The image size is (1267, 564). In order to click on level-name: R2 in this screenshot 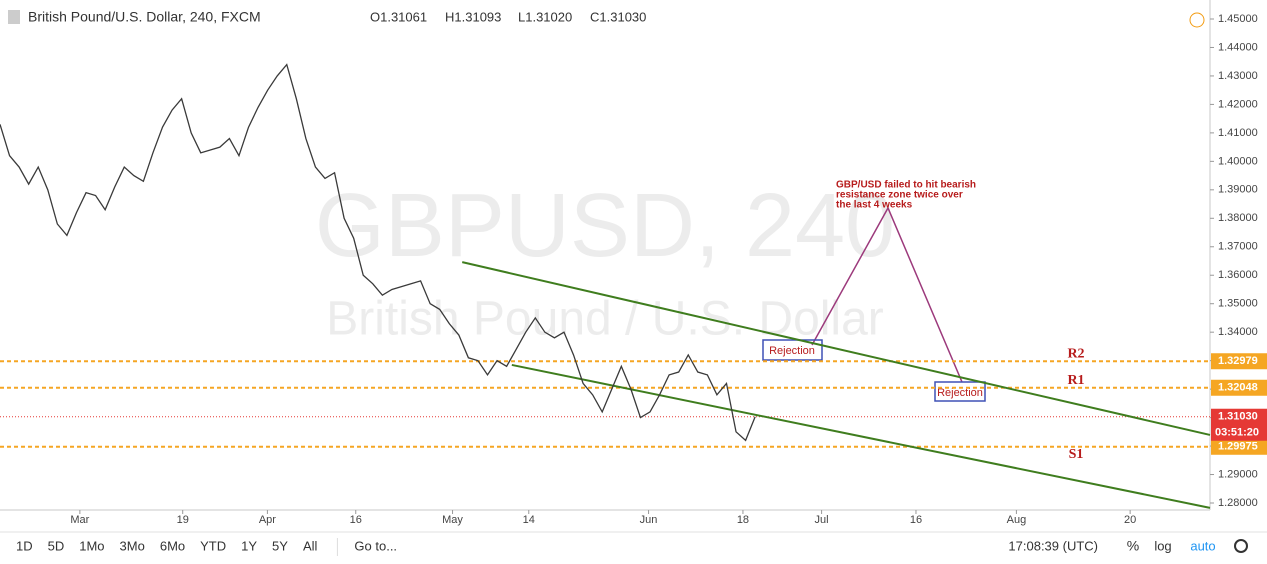, I will do `click(1075, 353)`.